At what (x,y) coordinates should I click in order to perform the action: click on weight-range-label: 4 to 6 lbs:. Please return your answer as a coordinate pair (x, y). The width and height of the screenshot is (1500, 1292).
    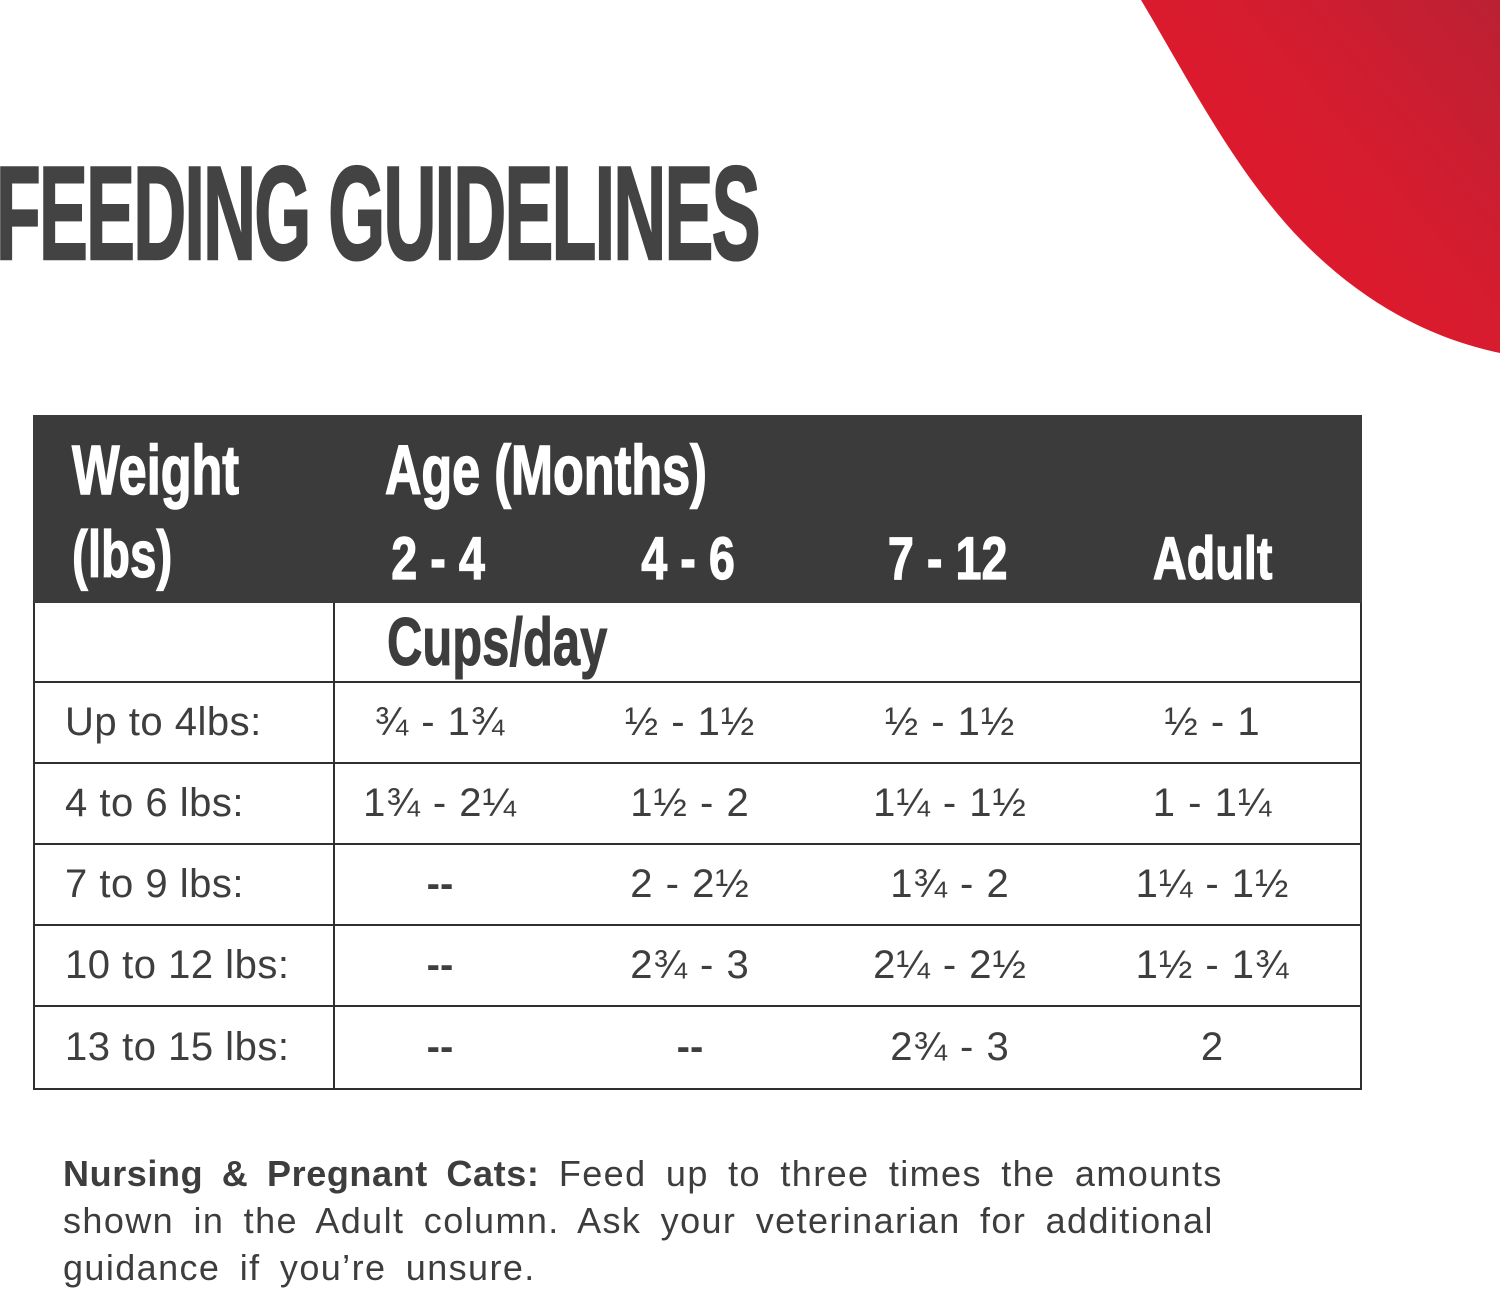
    Looking at the image, I should click on (185, 803).